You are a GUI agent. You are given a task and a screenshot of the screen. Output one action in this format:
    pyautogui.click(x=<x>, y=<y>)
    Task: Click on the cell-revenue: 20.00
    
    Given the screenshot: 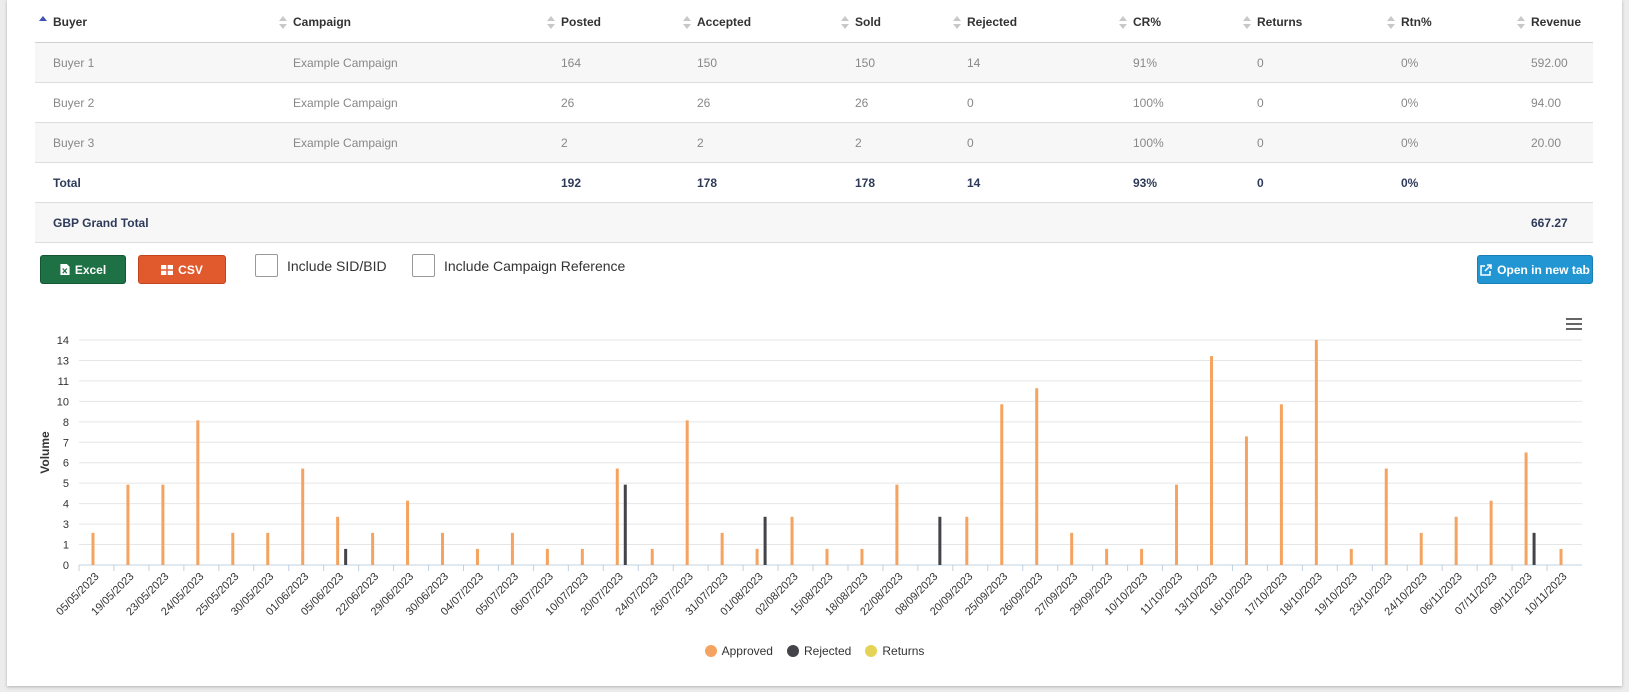 What is the action you would take?
    pyautogui.click(x=1553, y=142)
    